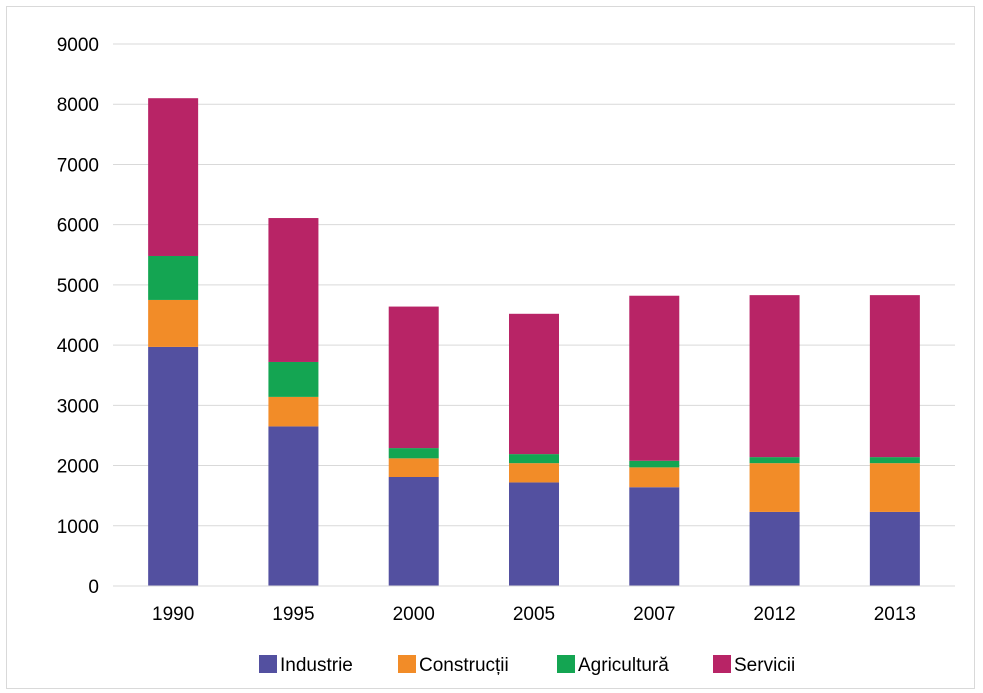 The height and width of the screenshot is (693, 983). Describe the element at coordinates (654, 464) in the screenshot. I see `bar-segment-agricultur-2007` at that location.